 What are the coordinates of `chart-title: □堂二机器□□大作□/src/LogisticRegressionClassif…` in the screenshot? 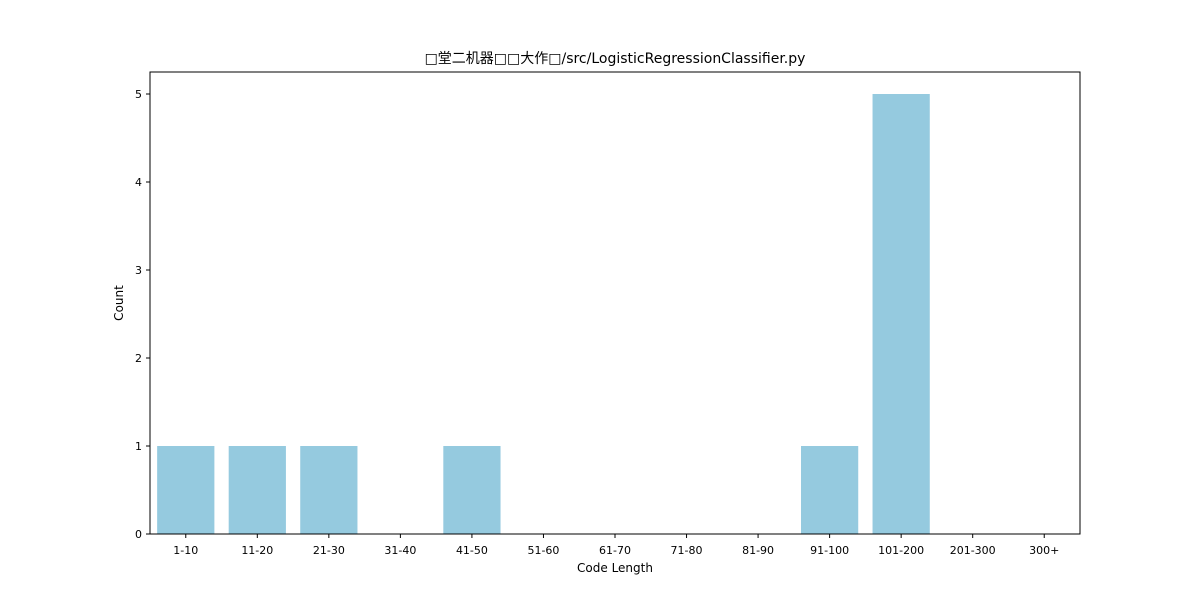 It's located at (615, 59).